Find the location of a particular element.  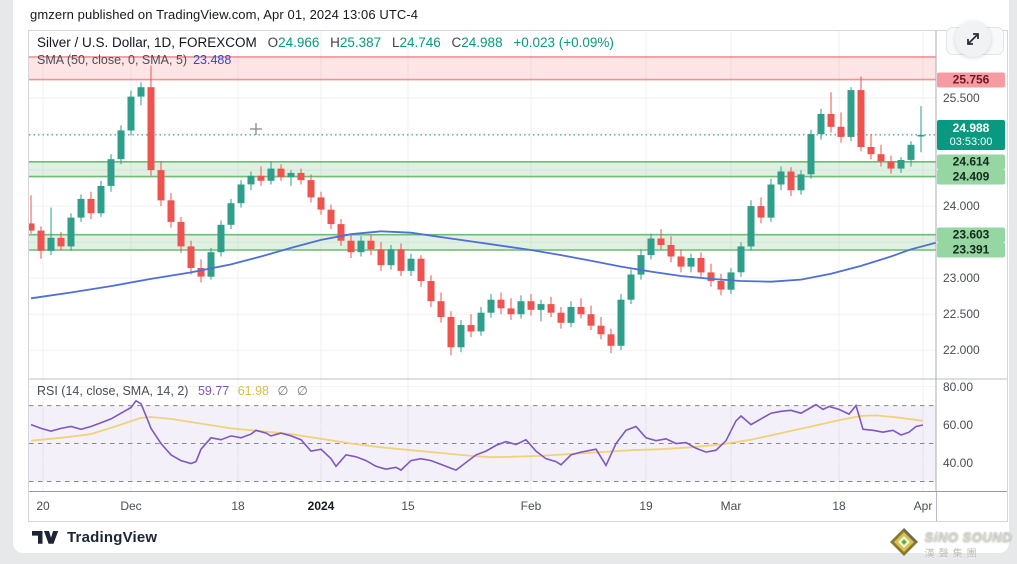

rsi-axis-label: 80.00 is located at coordinates (958, 386).